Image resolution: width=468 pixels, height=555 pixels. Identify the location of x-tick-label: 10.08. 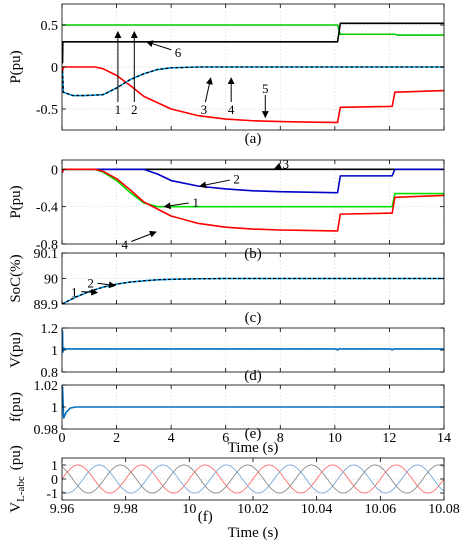
(444, 509).